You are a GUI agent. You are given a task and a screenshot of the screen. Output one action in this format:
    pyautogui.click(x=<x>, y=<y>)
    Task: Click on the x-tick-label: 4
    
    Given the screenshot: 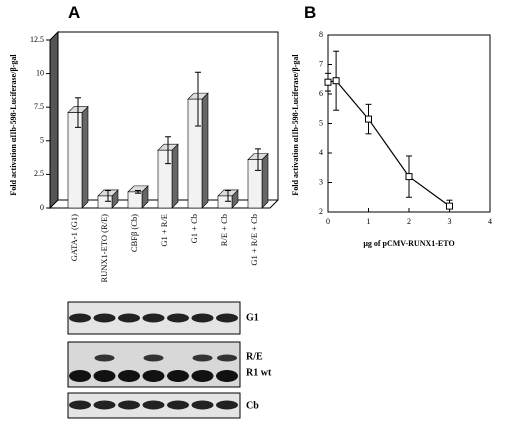 What is the action you would take?
    pyautogui.click(x=490, y=221)
    